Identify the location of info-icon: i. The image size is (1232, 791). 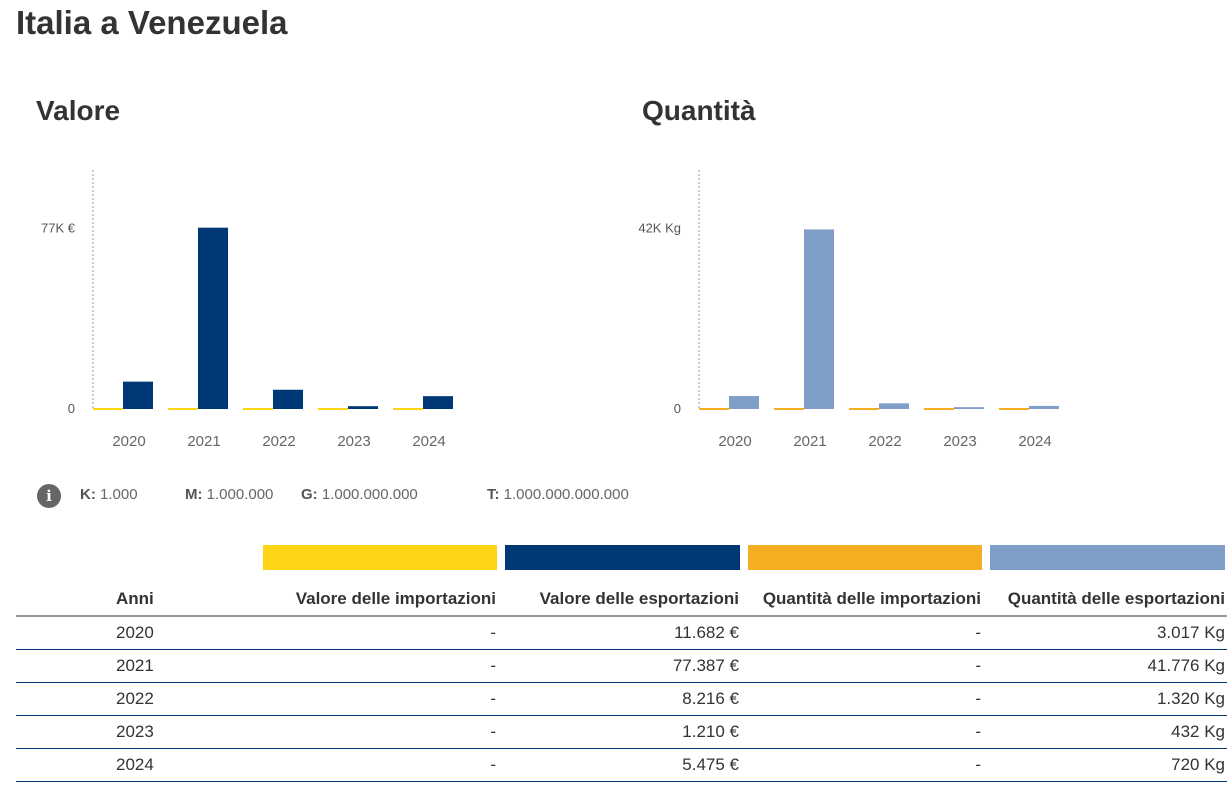
(49, 496).